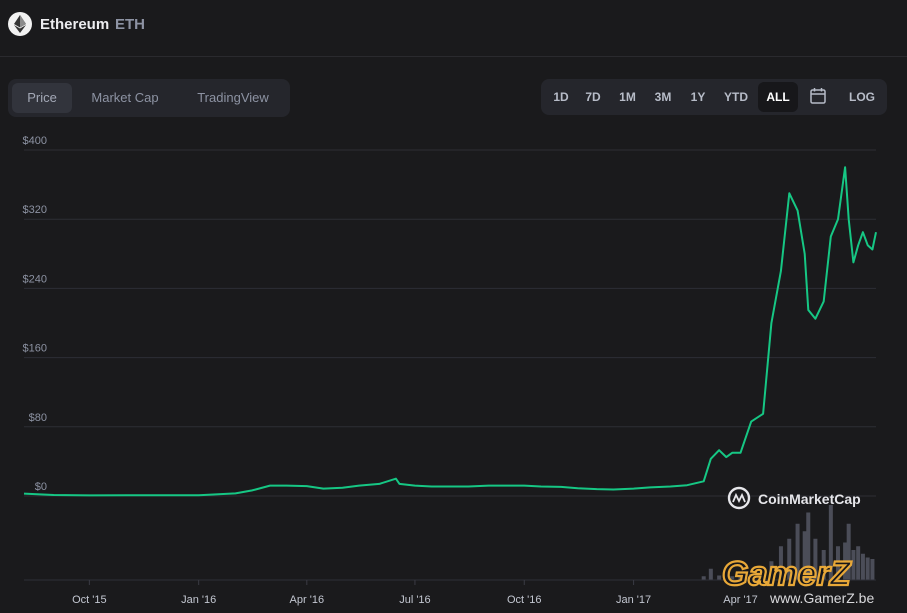 The height and width of the screenshot is (613, 907). I want to click on tab-price: Price, so click(42, 98).